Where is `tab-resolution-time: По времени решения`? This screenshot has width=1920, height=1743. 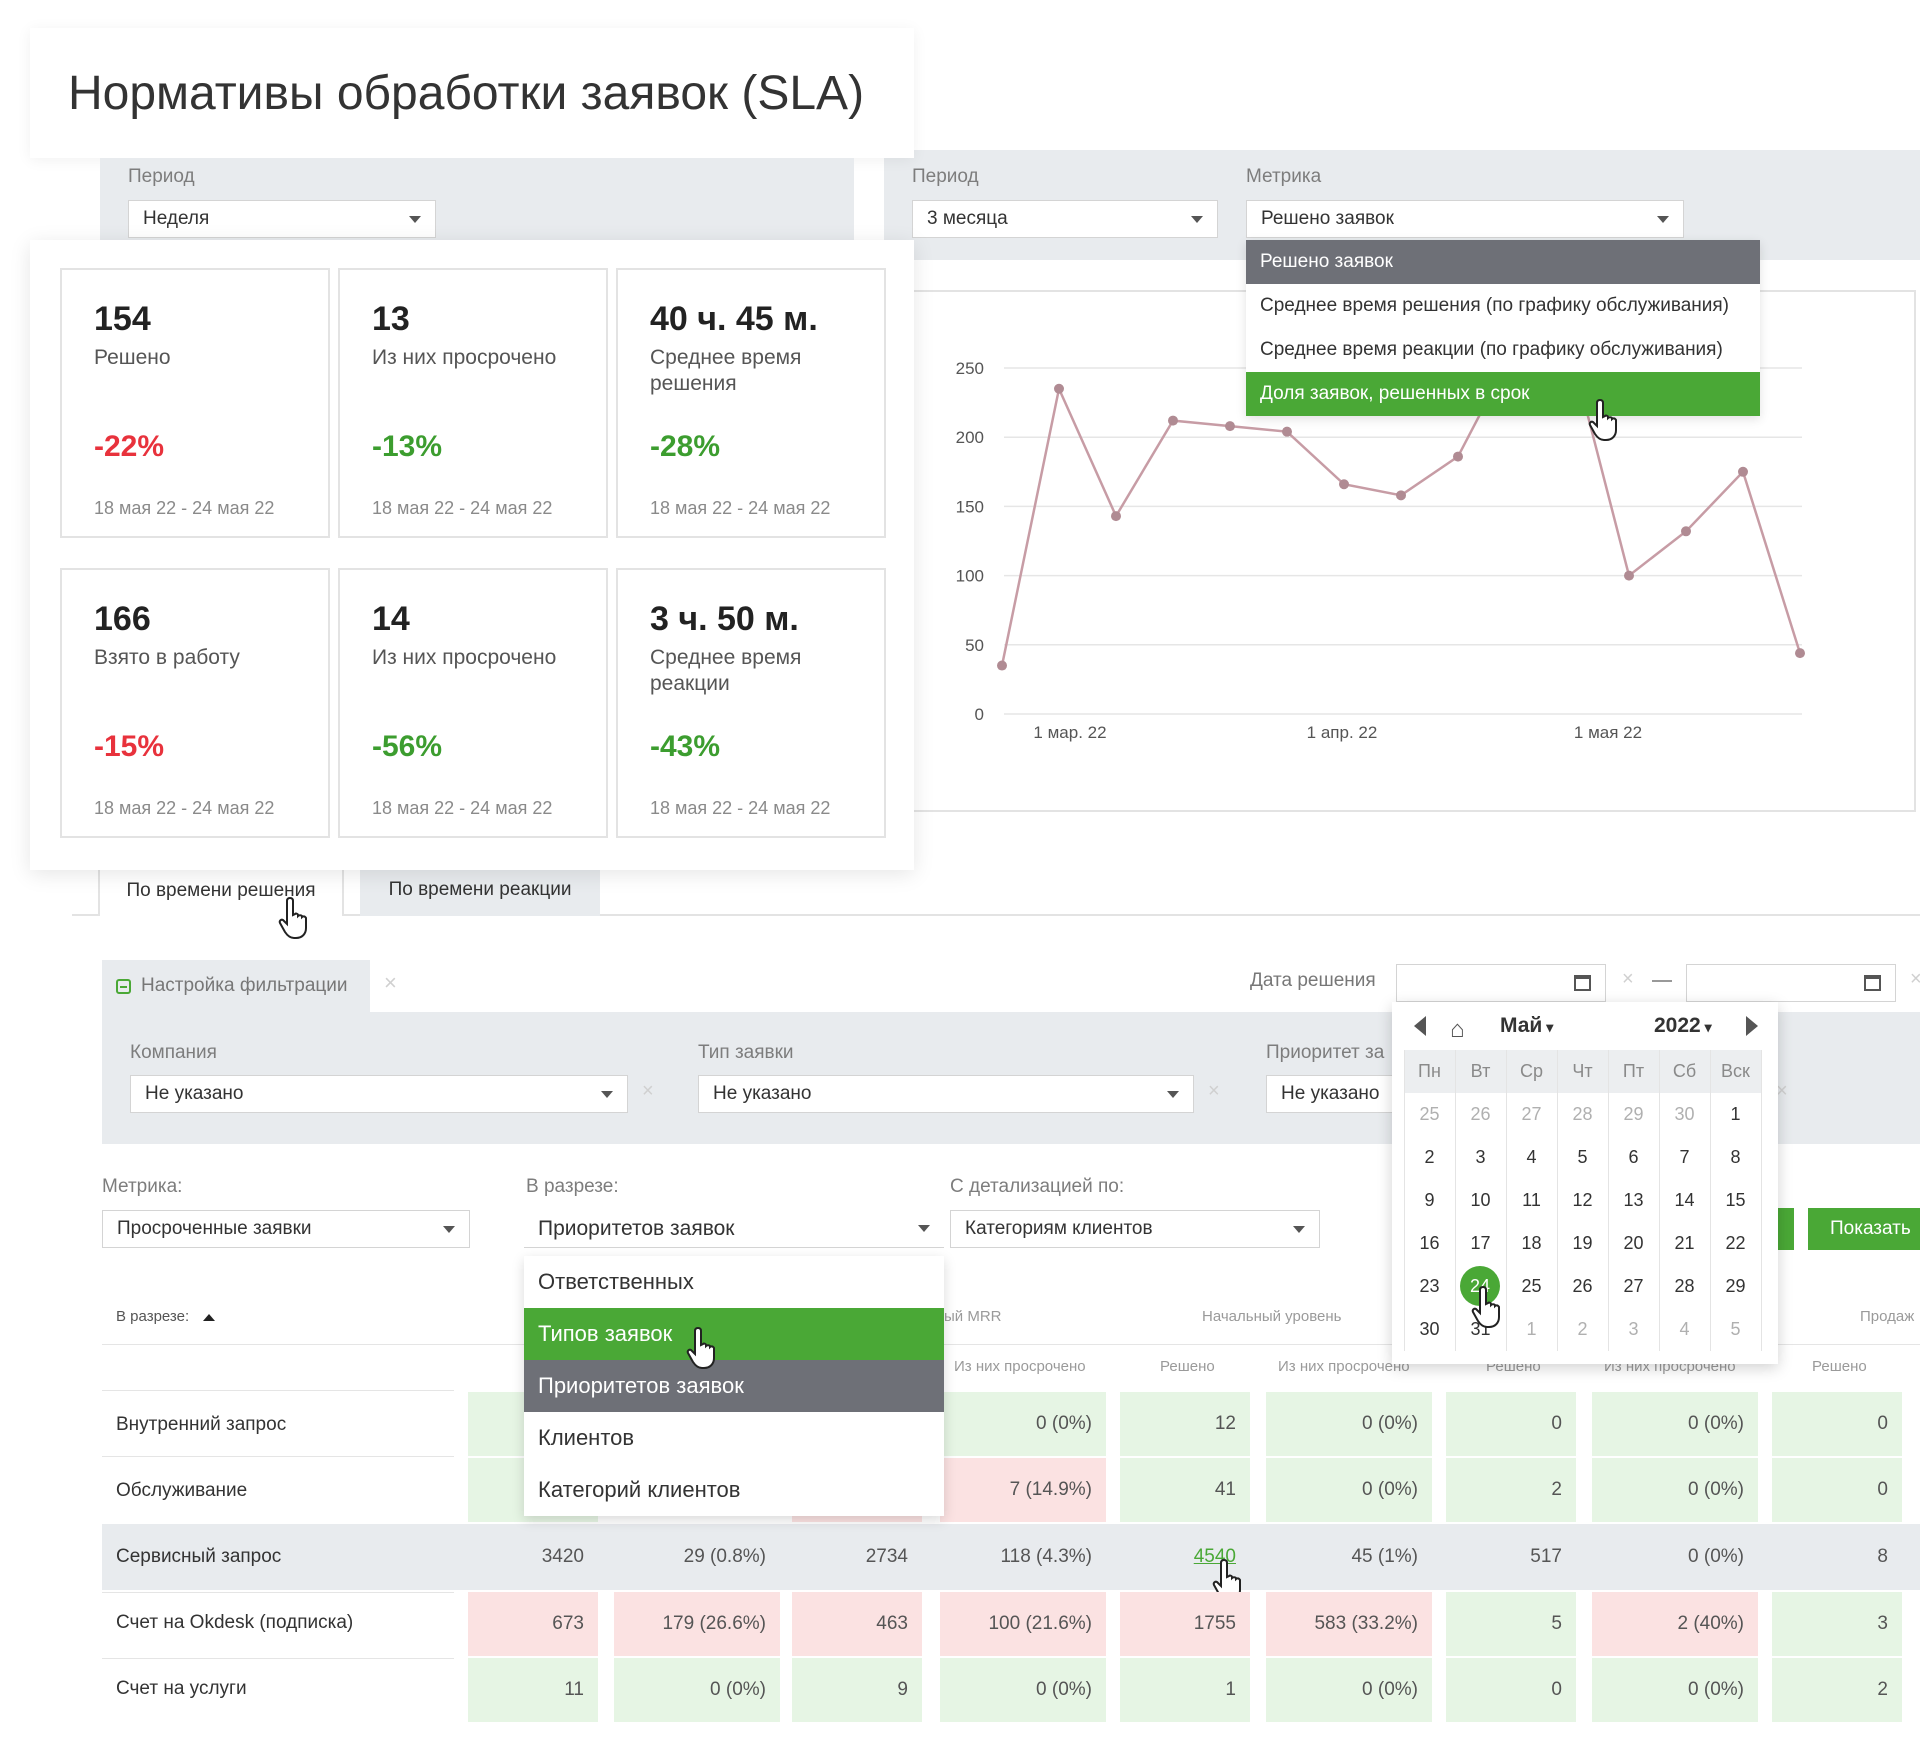 tab-resolution-time: По времени решения is located at coordinates (221, 890).